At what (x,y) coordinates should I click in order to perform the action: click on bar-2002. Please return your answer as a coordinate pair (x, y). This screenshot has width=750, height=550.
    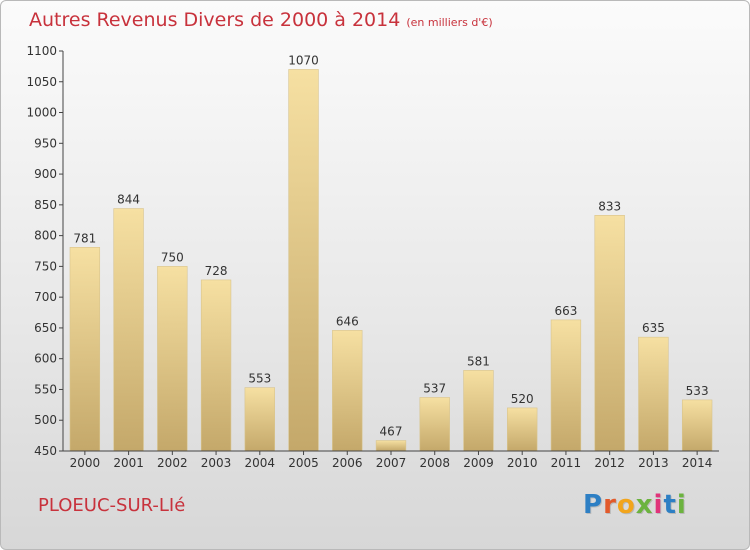
    Looking at the image, I should click on (172, 359).